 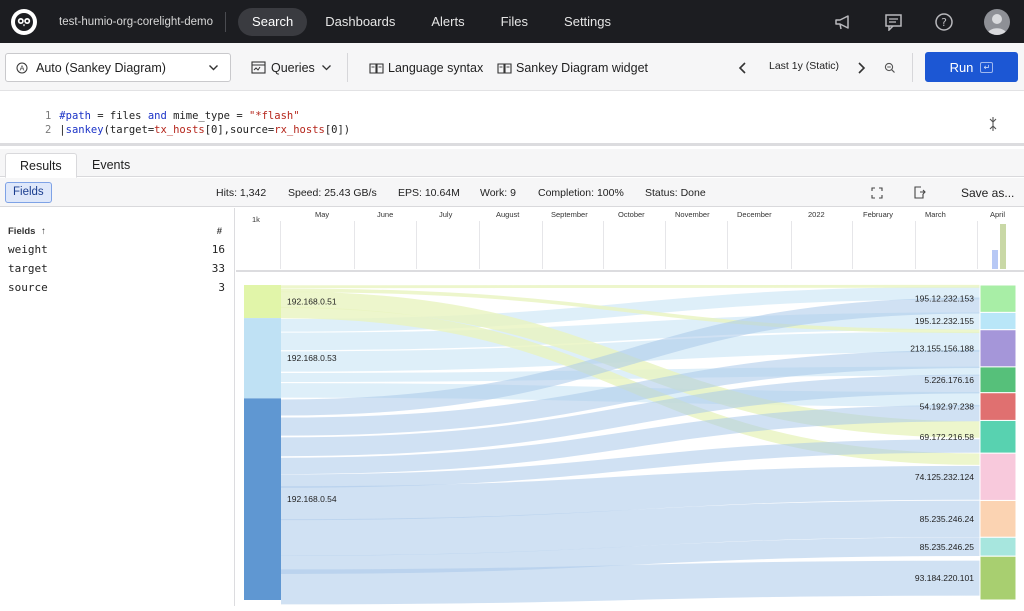 I want to click on megaphone-icon, so click(x=844, y=22).